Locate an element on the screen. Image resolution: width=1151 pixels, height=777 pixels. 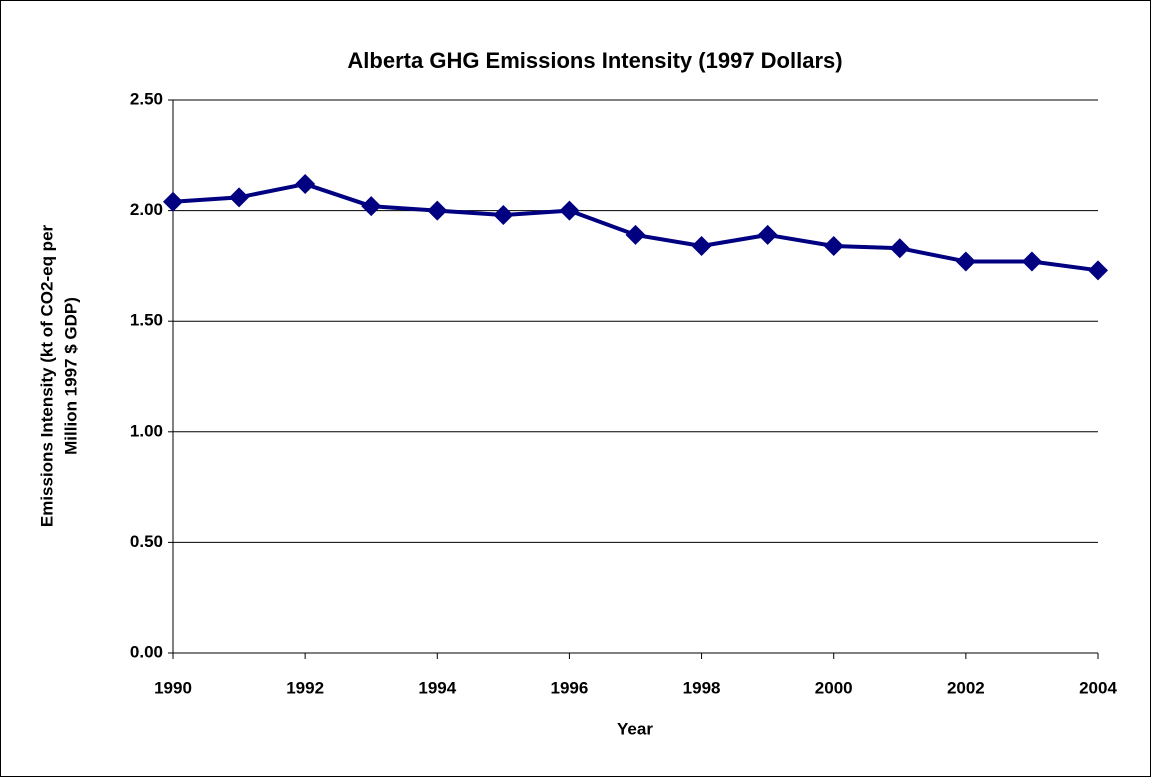
y-axis-title: Million 1997 $ GDP) is located at coordinates (70, 376).